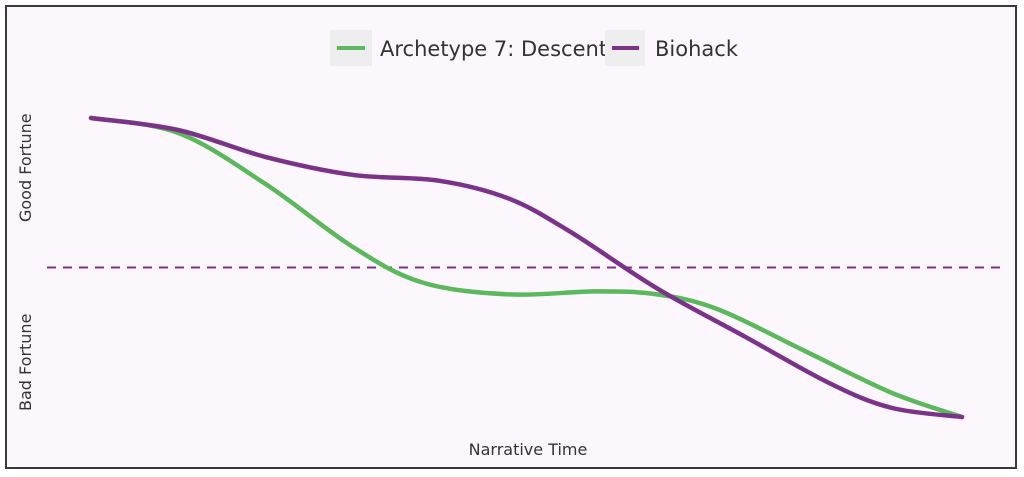 The width and height of the screenshot is (1024, 477). Describe the element at coordinates (25, 362) in the screenshot. I see `y-label-bad-fortune: Bad Fortune` at that location.